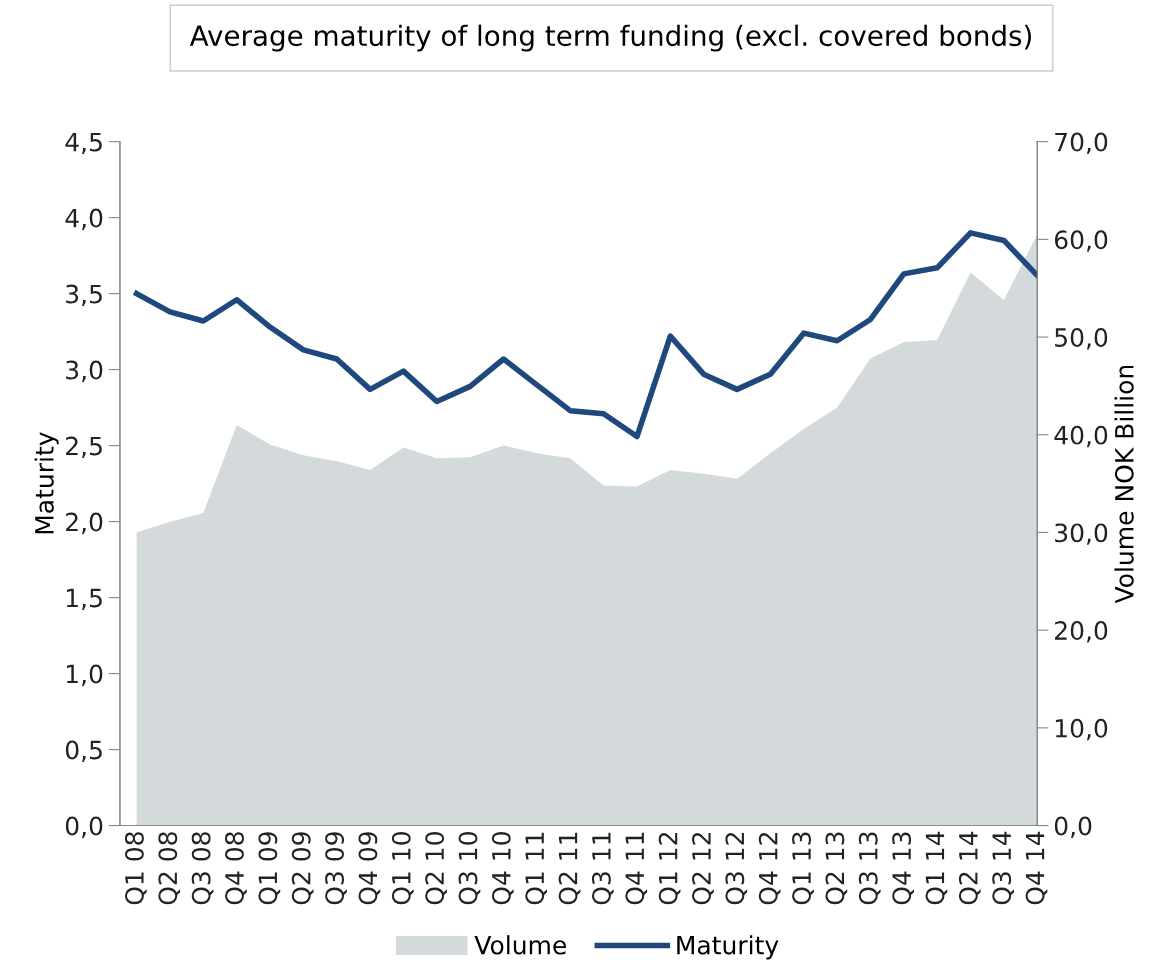  Describe the element at coordinates (1081, 632) in the screenshot. I see `y2-tick-label: 20,0` at that location.